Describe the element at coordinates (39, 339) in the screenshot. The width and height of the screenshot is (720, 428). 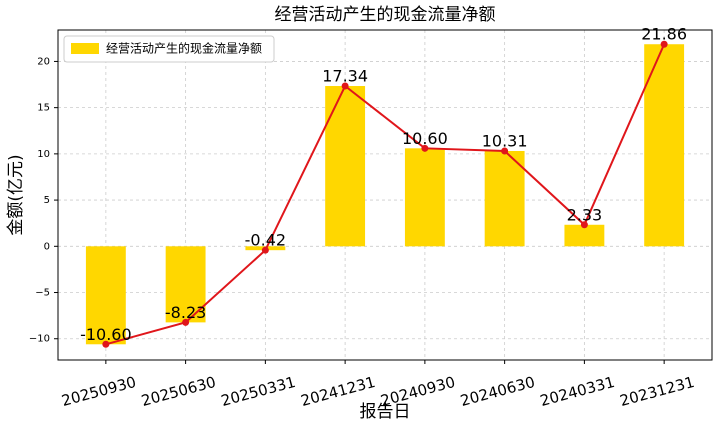
I see `y-tick-label: −10` at that location.